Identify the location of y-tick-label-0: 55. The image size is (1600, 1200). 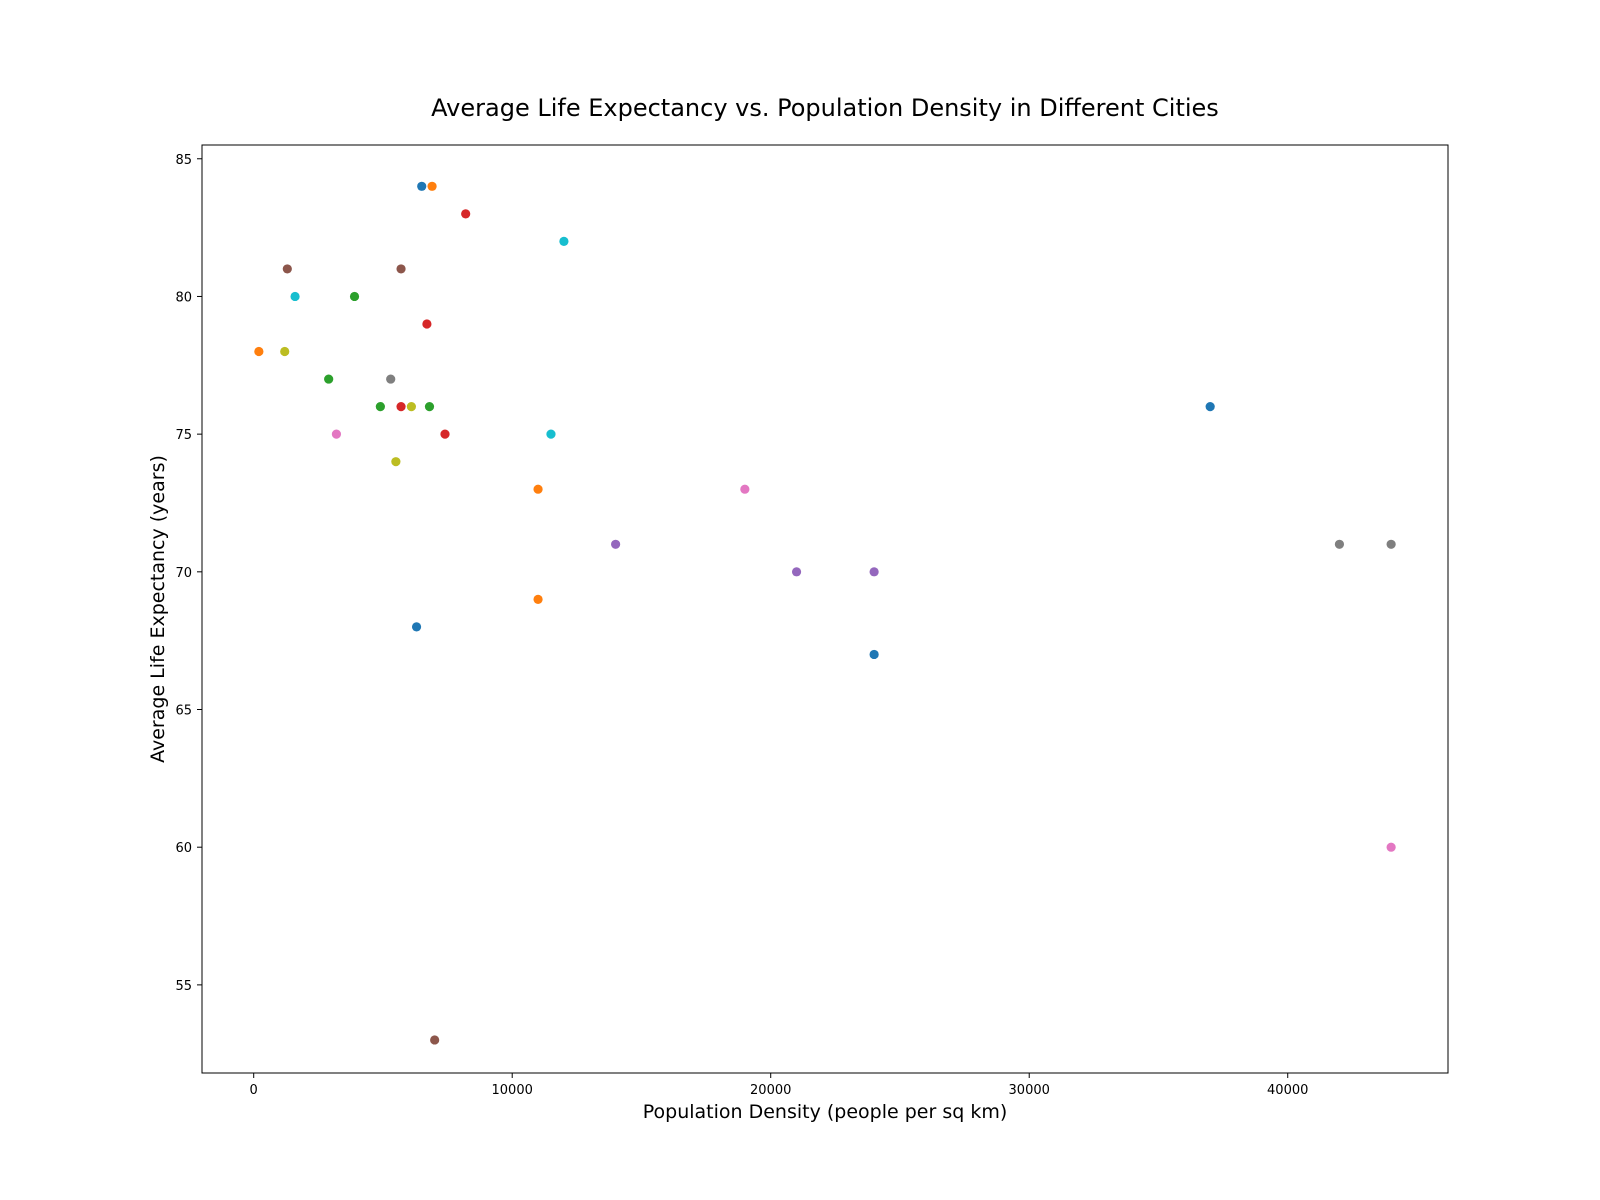
(183, 986).